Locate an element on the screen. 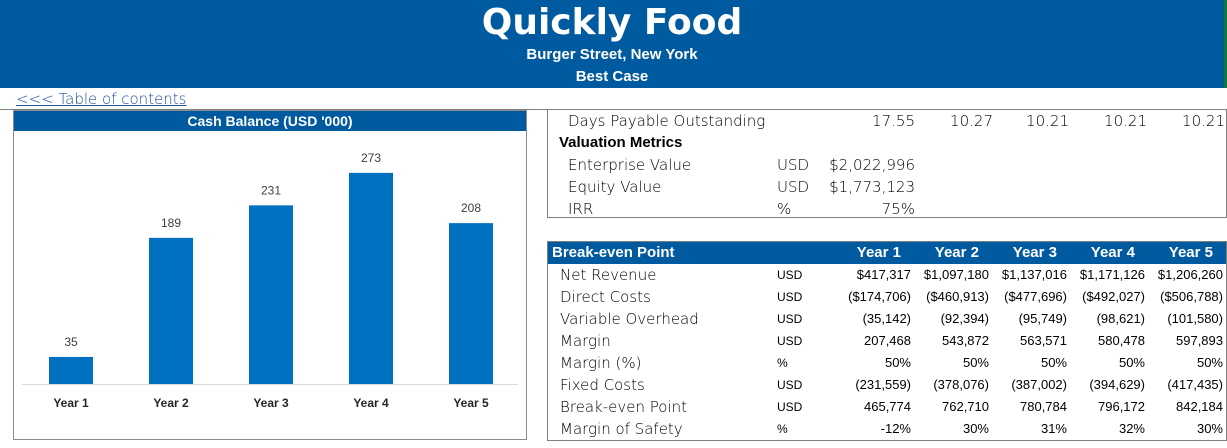 This screenshot has height=448, width=1227. row-label: Margin is located at coordinates (585, 341).